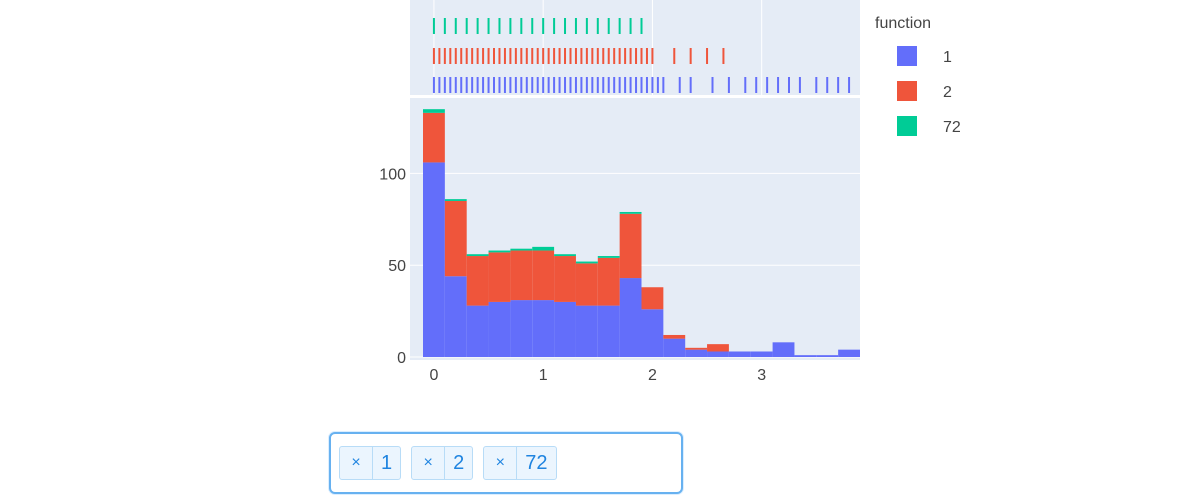 This screenshot has width=1200, height=500. I want to click on rug-plot-background, so click(635, 47).